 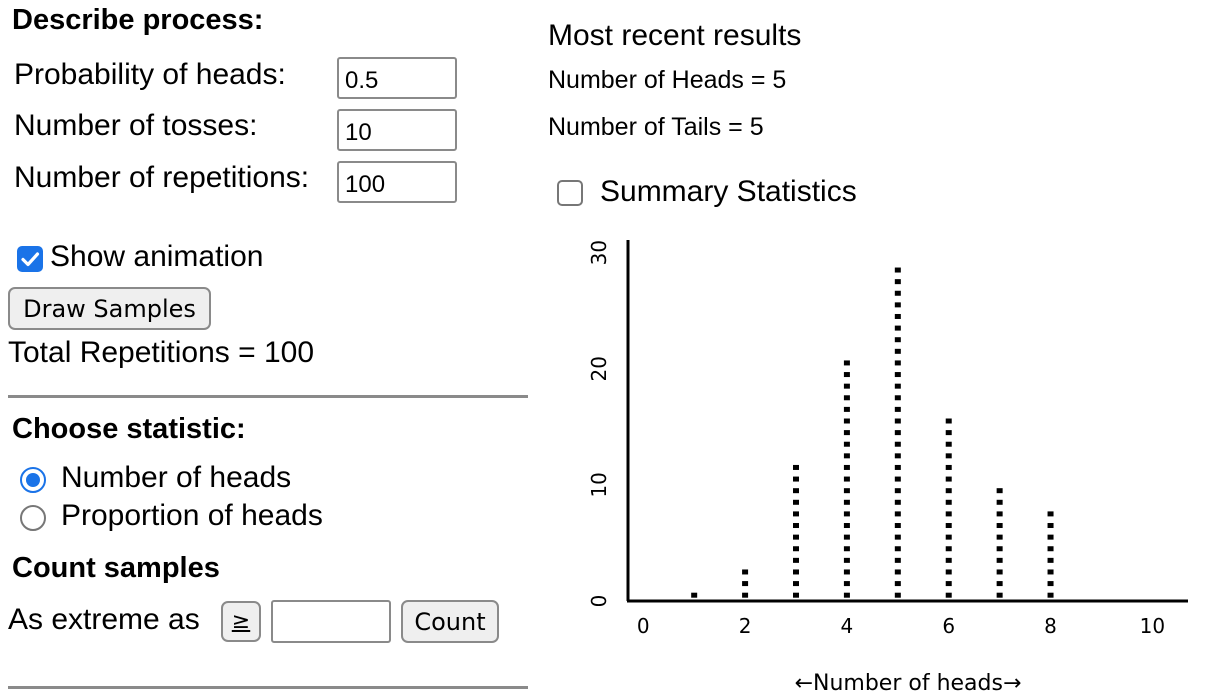 I want to click on heads-result-text: Number of Heads = 5, so click(x=667, y=80).